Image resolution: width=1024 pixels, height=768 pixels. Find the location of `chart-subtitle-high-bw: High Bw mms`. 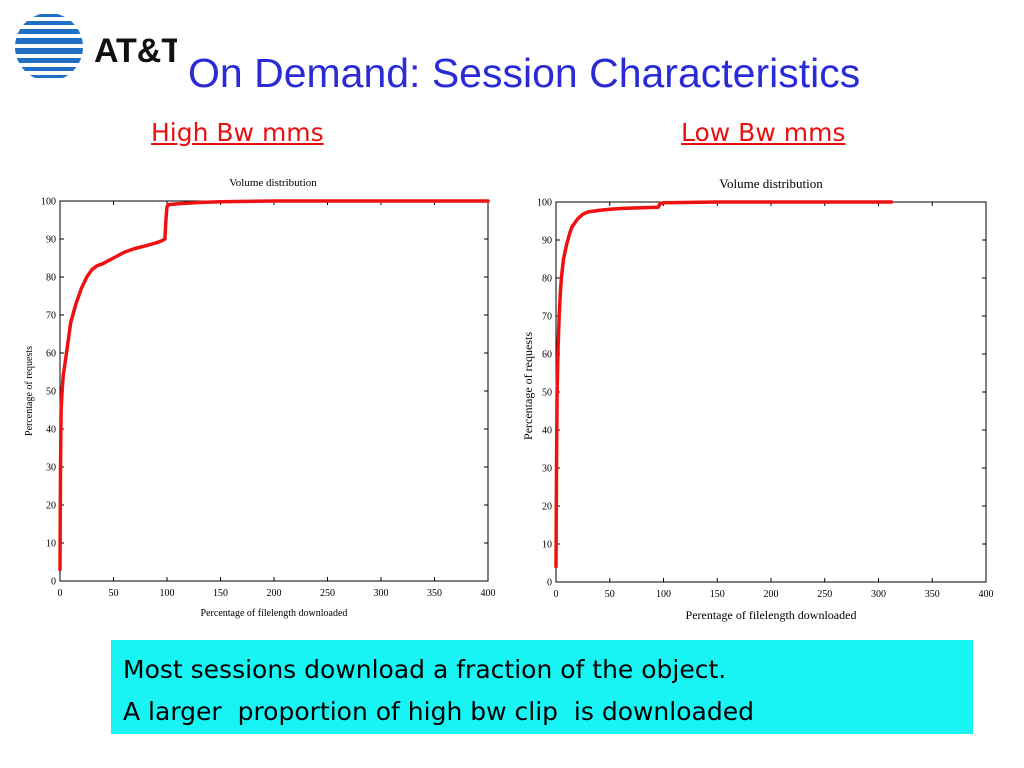

chart-subtitle-high-bw: High Bw mms is located at coordinates (237, 132).